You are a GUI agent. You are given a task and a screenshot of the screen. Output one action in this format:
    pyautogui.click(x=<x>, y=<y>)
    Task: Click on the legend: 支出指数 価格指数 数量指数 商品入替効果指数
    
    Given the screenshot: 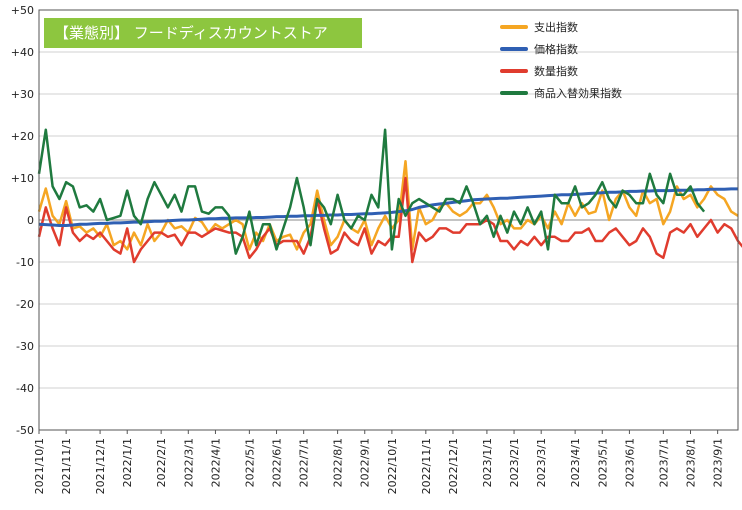 What is the action you would take?
    pyautogui.click(x=561, y=60)
    